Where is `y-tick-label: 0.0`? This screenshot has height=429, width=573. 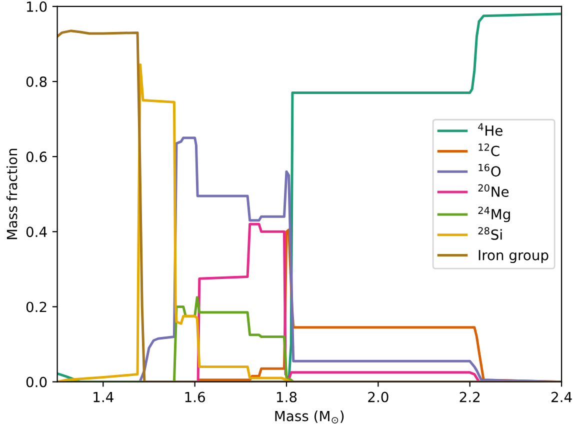 y-tick-label: 0.0 is located at coordinates (36, 382).